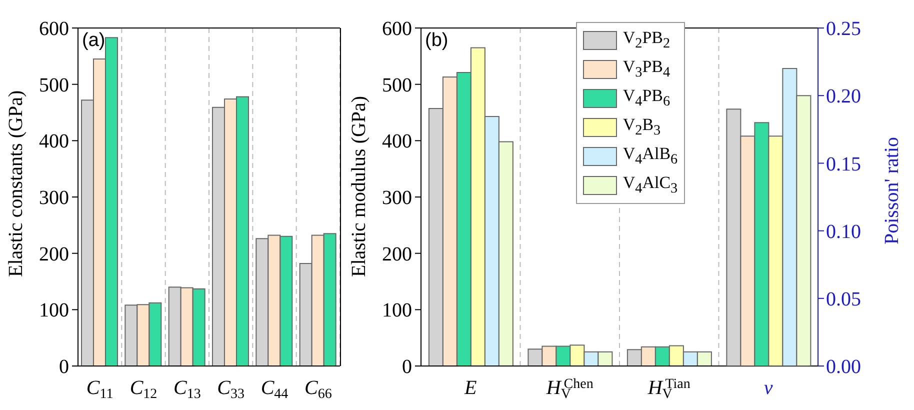 The image size is (914, 410). What do you see at coordinates (94, 41) in the screenshot?
I see `annotation: (a)` at bounding box center [94, 41].